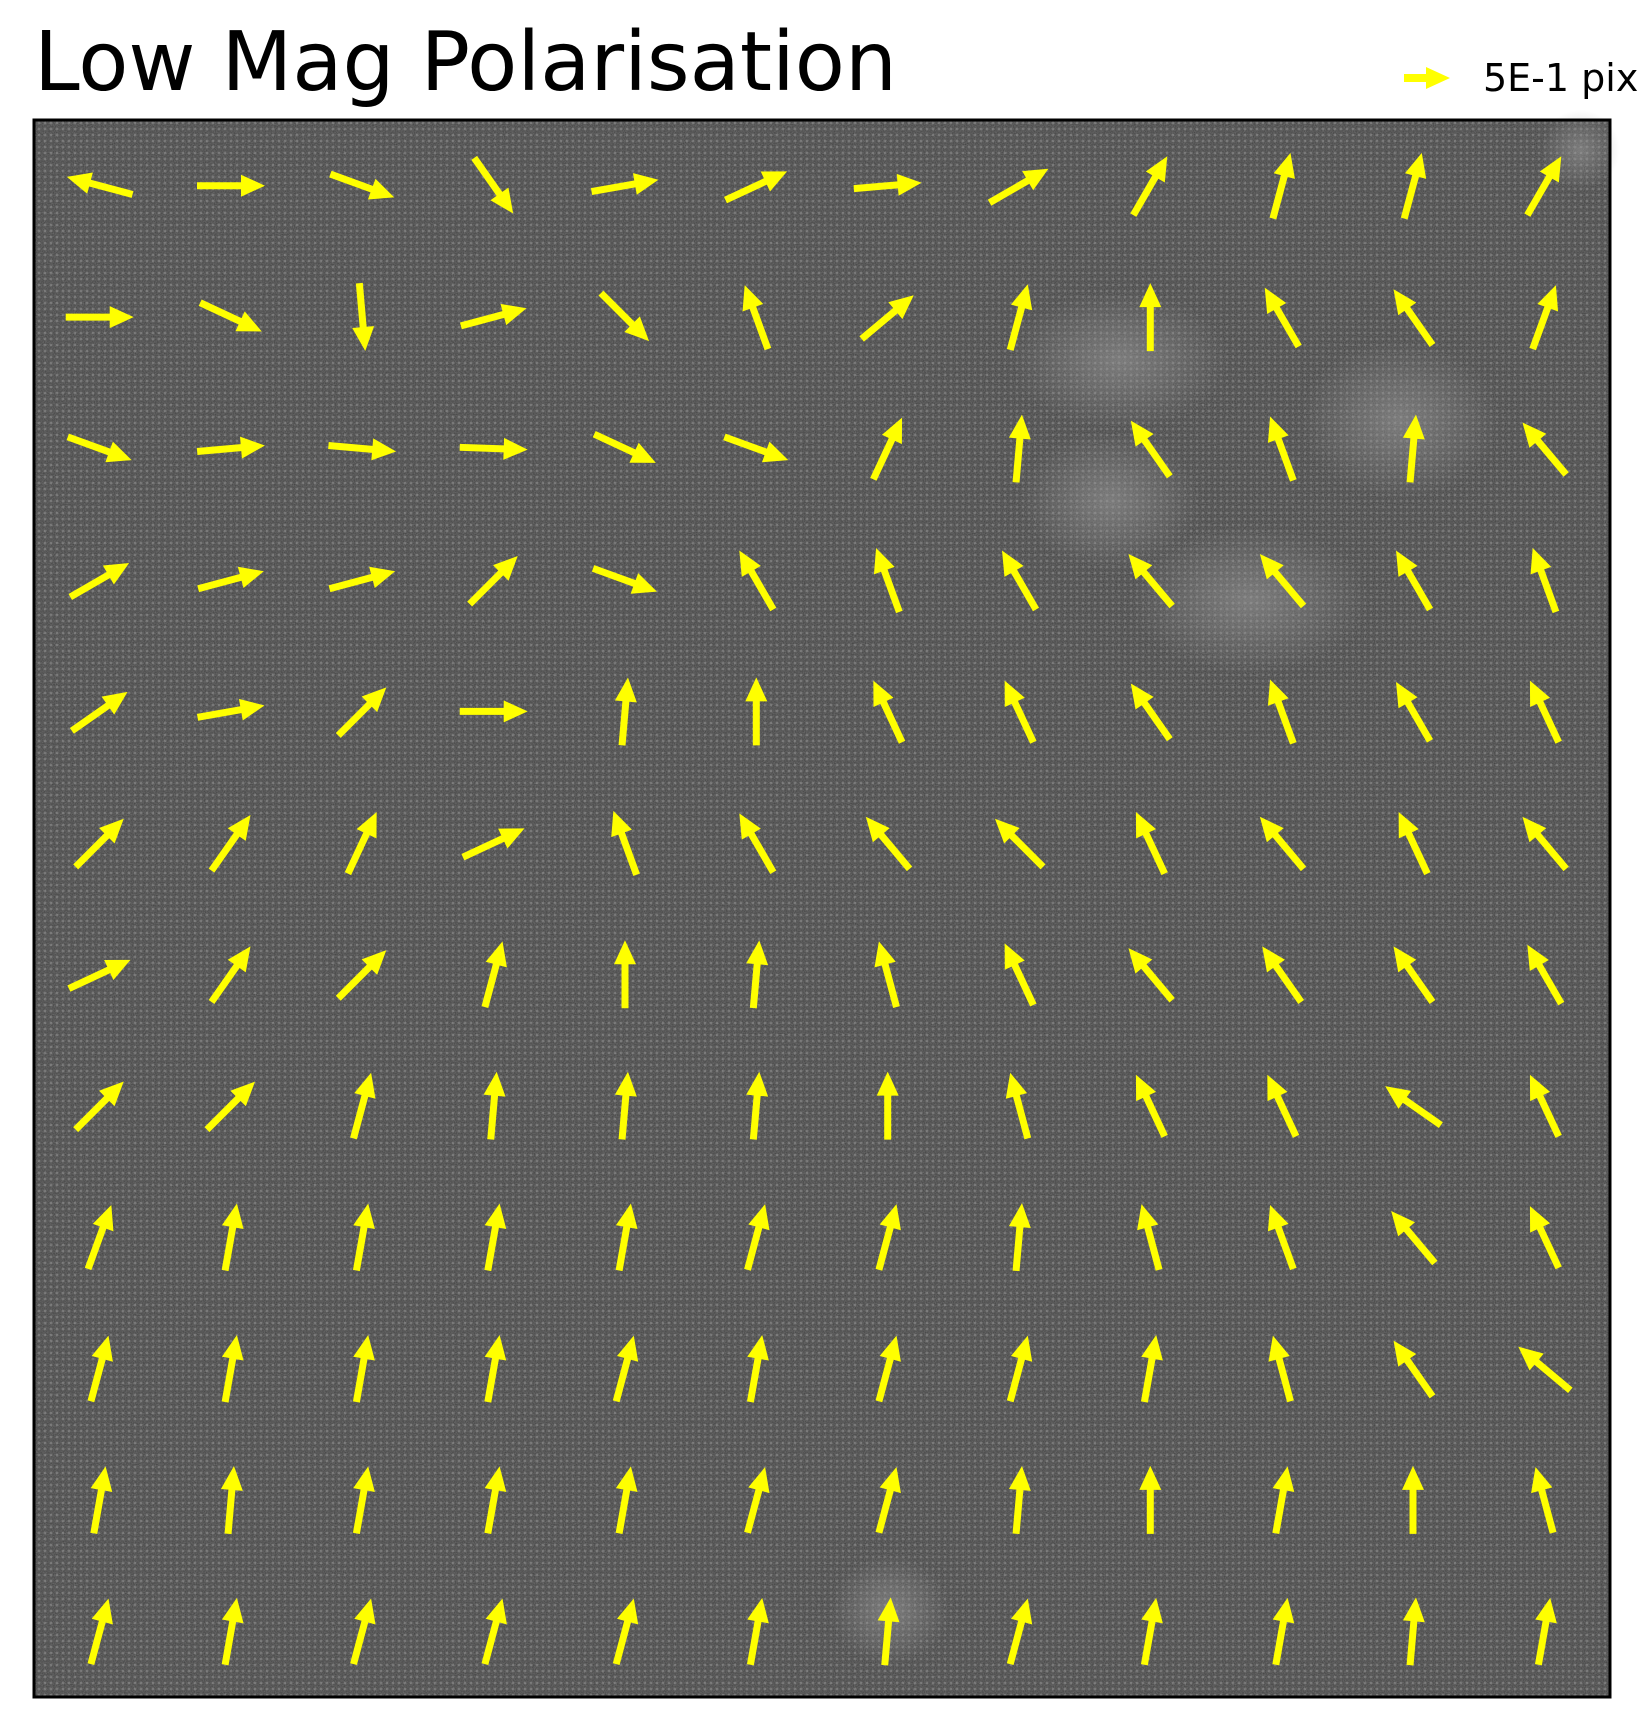  What do you see at coordinates (1561, 78) in the screenshot?
I see `quiver-key-label: 5E-1 pix` at bounding box center [1561, 78].